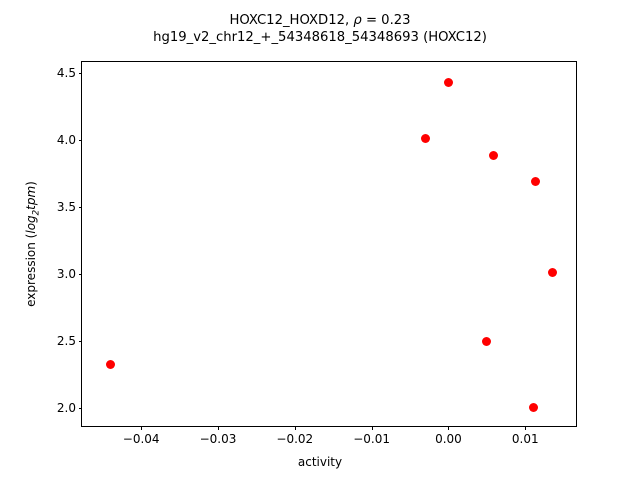 The height and width of the screenshot is (480, 640). What do you see at coordinates (525, 439) in the screenshot?
I see `x-tick-label: 0.01` at bounding box center [525, 439].